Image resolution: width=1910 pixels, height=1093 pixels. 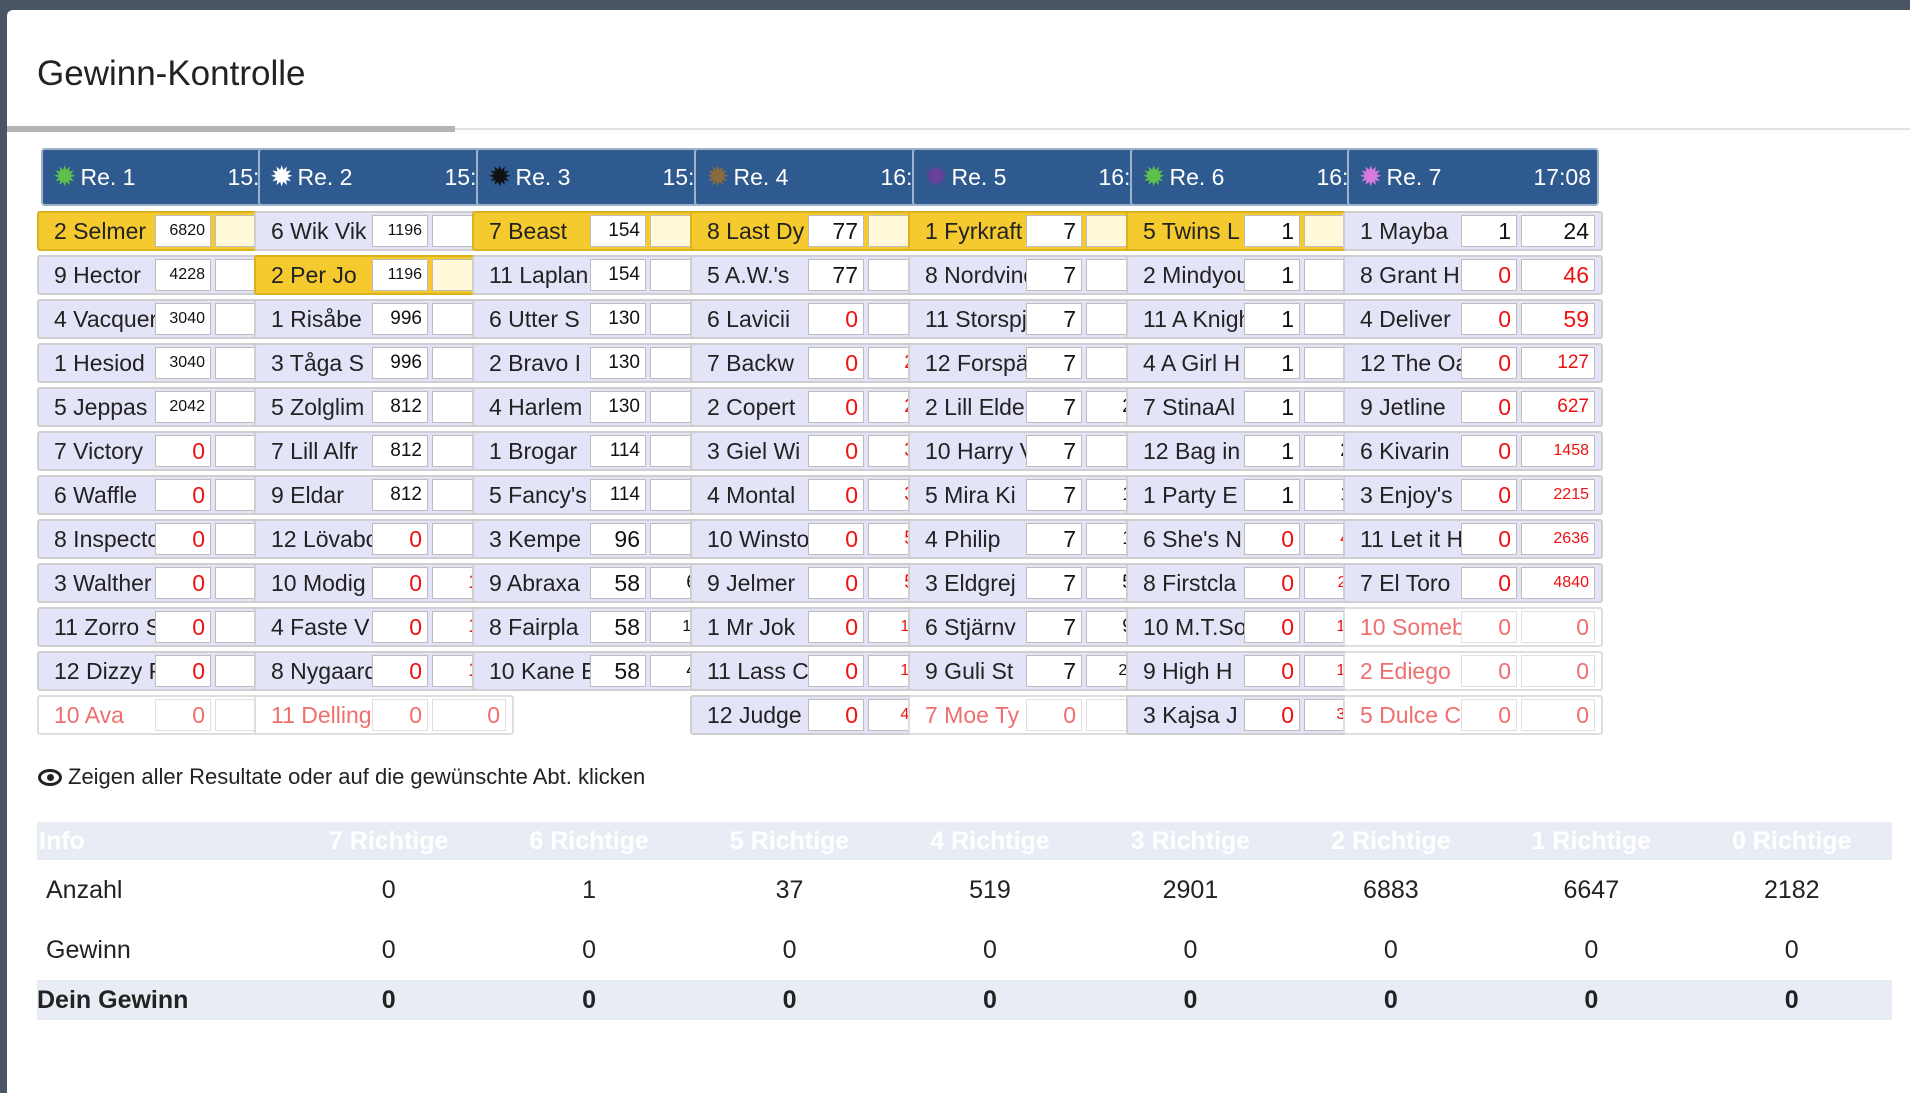 I want to click on race-label: Re. 2, so click(x=325, y=176).